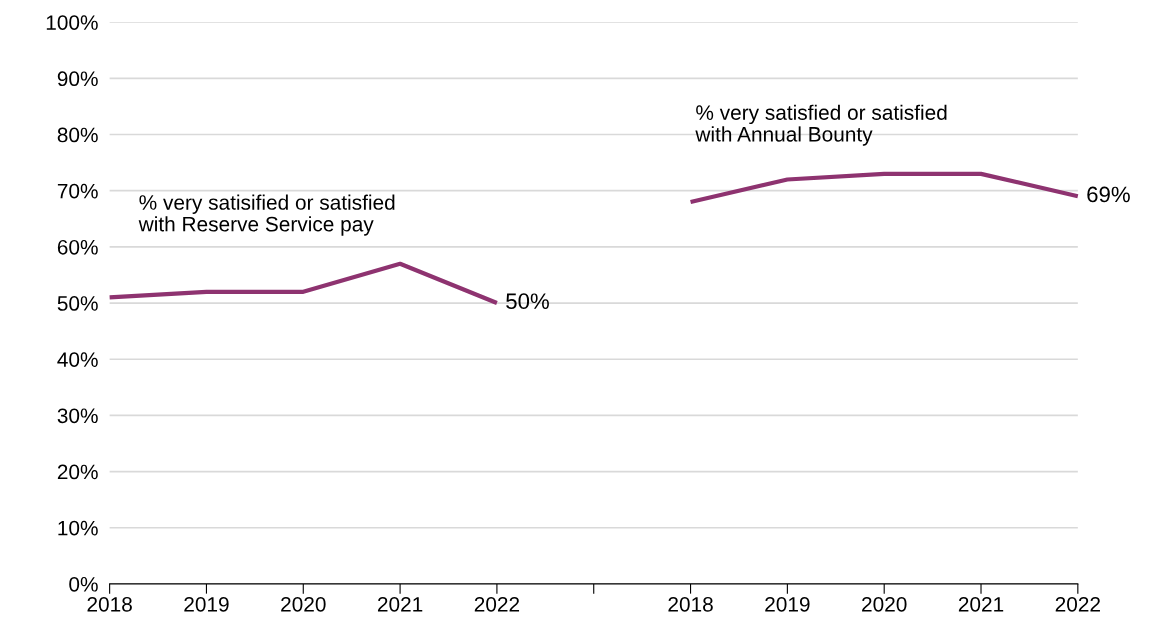  Describe the element at coordinates (77, 135) in the screenshot. I see `y-tick-label: 80%` at that location.